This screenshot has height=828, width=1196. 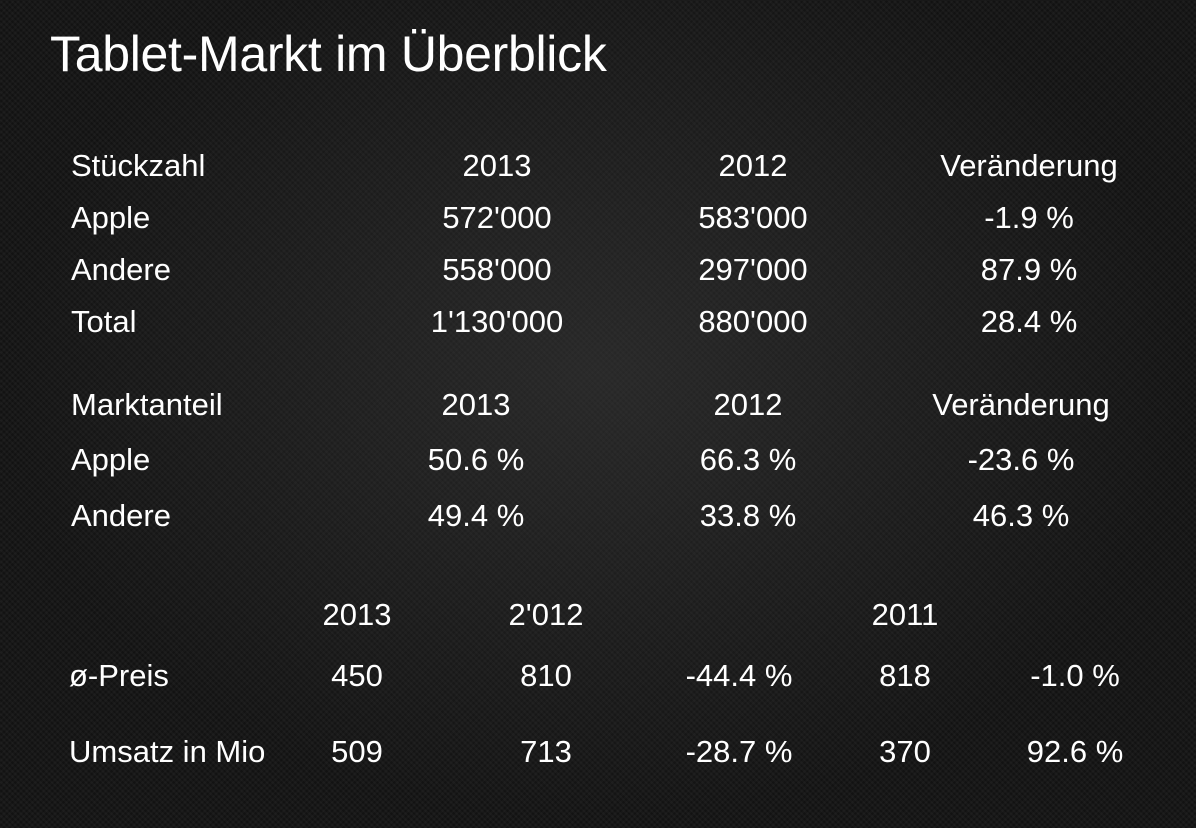 I want to click on units-row-total-change: 28.4 %, so click(x=1029, y=321).